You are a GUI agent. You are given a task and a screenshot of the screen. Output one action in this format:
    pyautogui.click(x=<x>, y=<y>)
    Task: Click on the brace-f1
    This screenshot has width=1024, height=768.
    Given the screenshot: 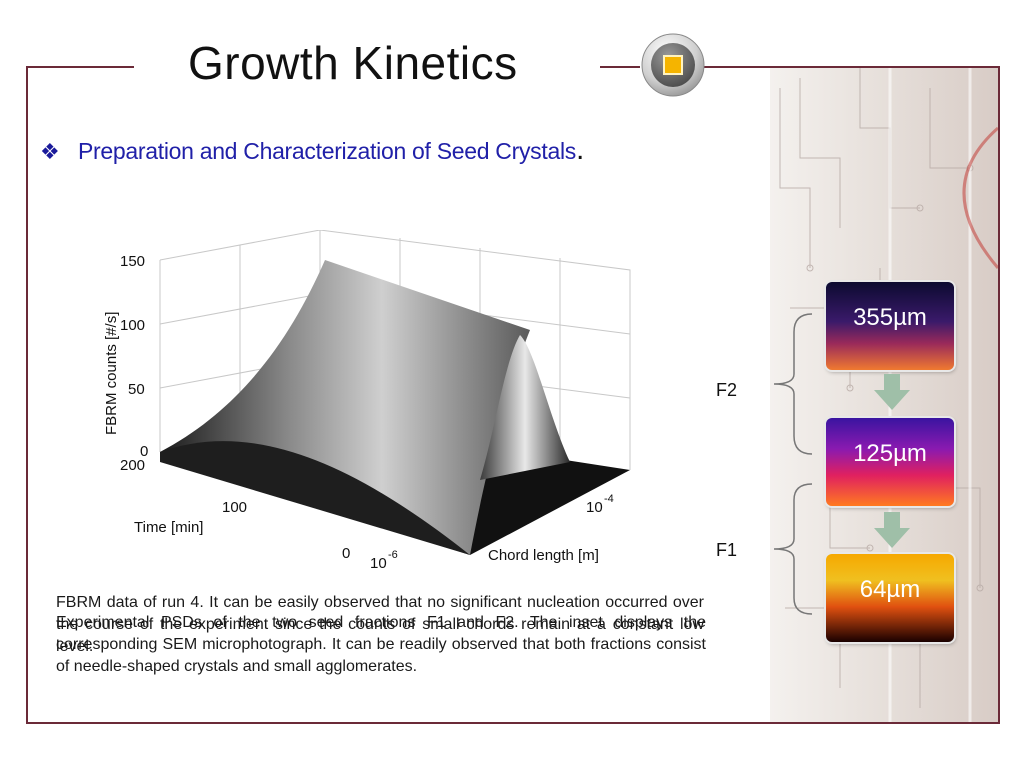 What is the action you would take?
    pyautogui.click(x=793, y=549)
    